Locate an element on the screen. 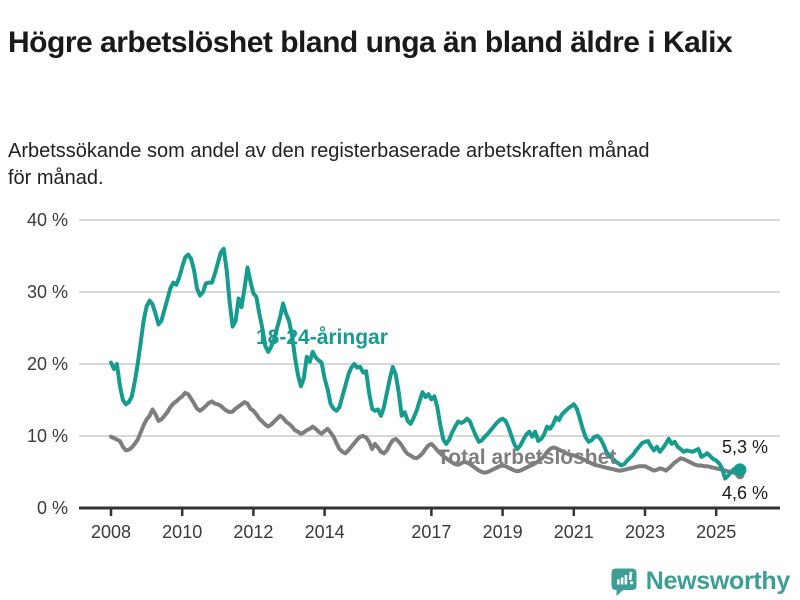 This screenshot has height=600, width=800. series-label-total: Total arbetslöshet is located at coordinates (527, 457).